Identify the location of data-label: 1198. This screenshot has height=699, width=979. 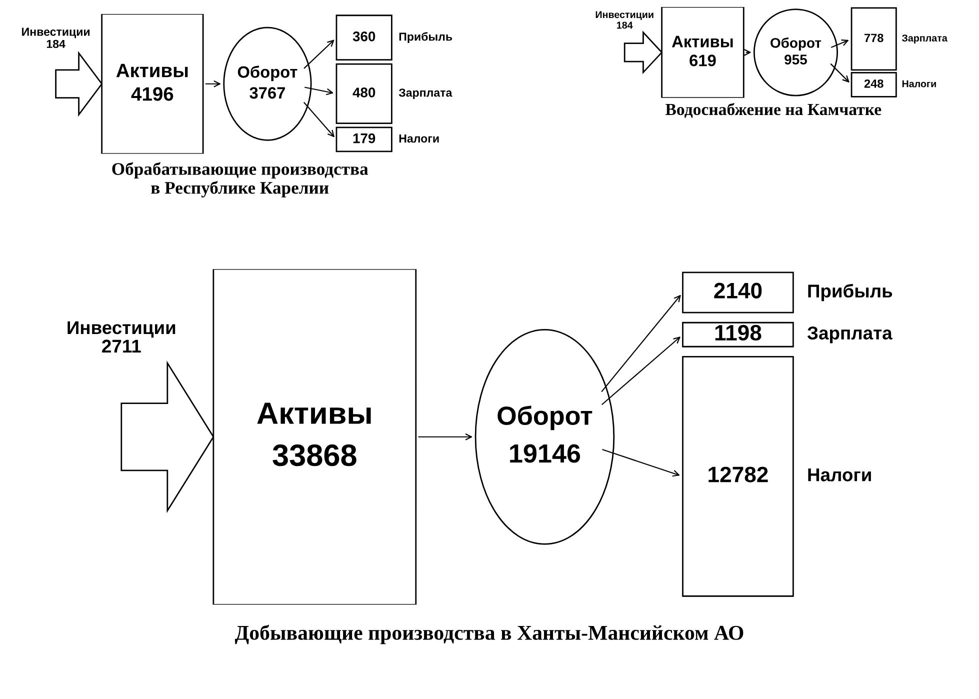
(738, 332).